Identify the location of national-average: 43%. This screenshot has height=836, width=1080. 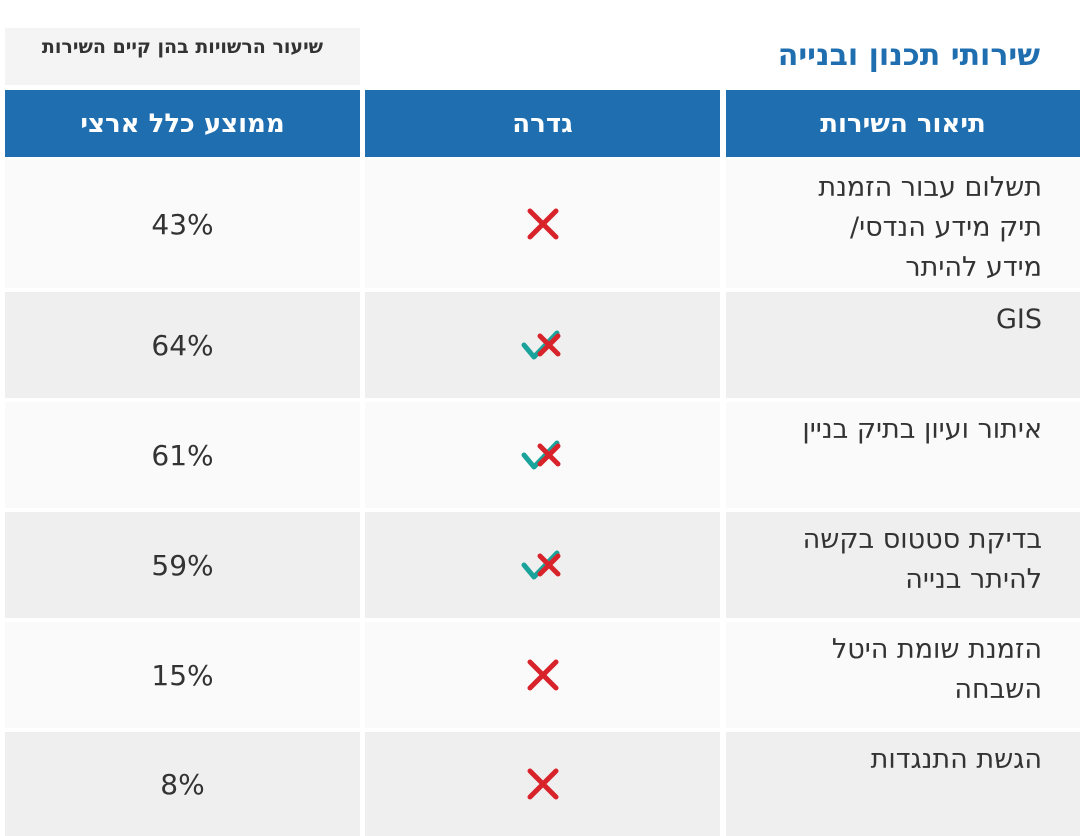
(182, 224).